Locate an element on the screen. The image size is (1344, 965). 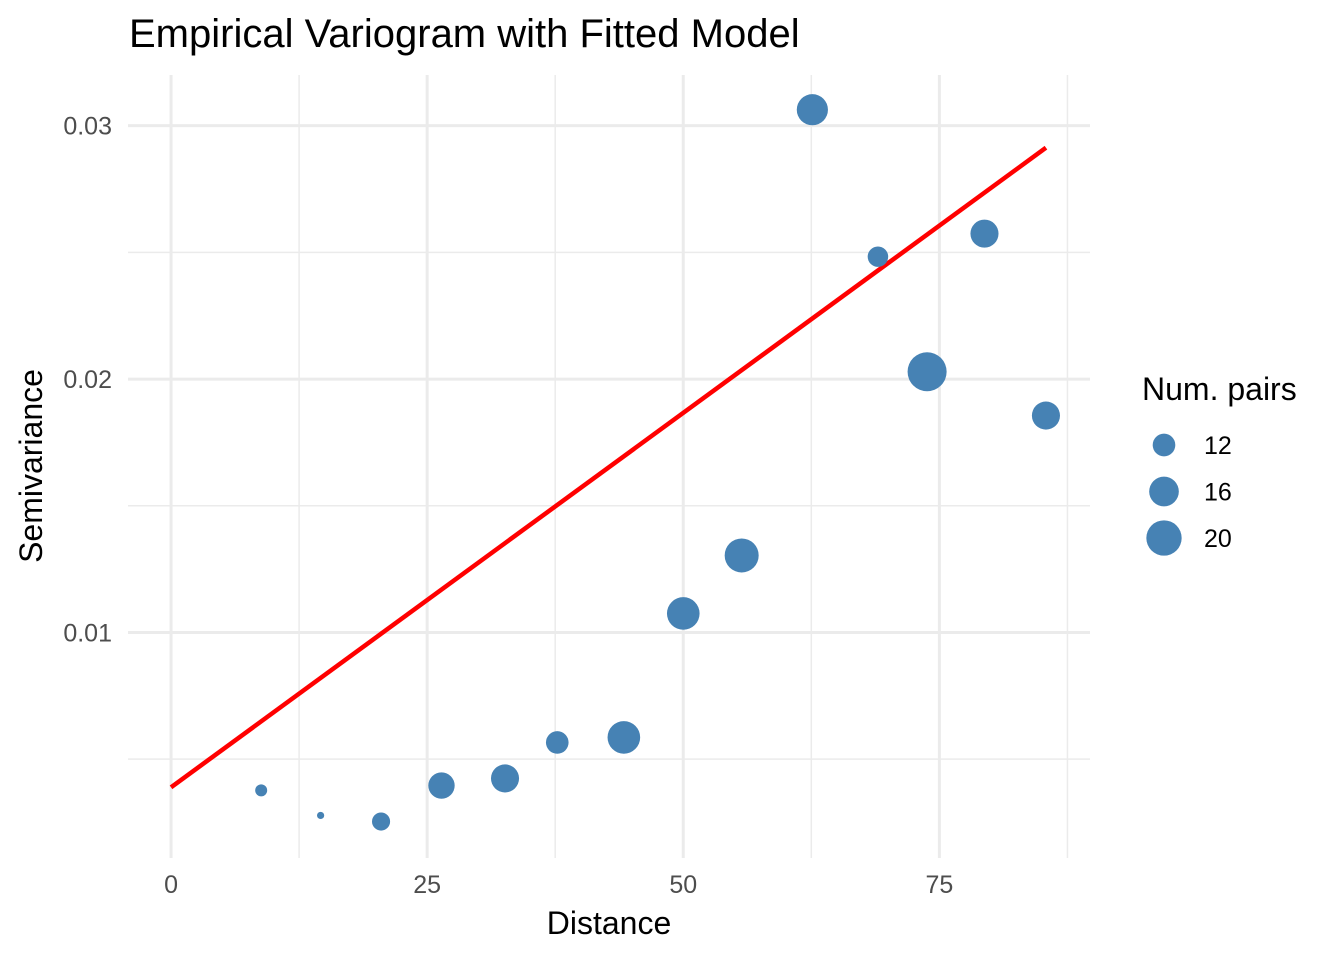
y-axis-label: Semivariance is located at coordinates (31, 466).